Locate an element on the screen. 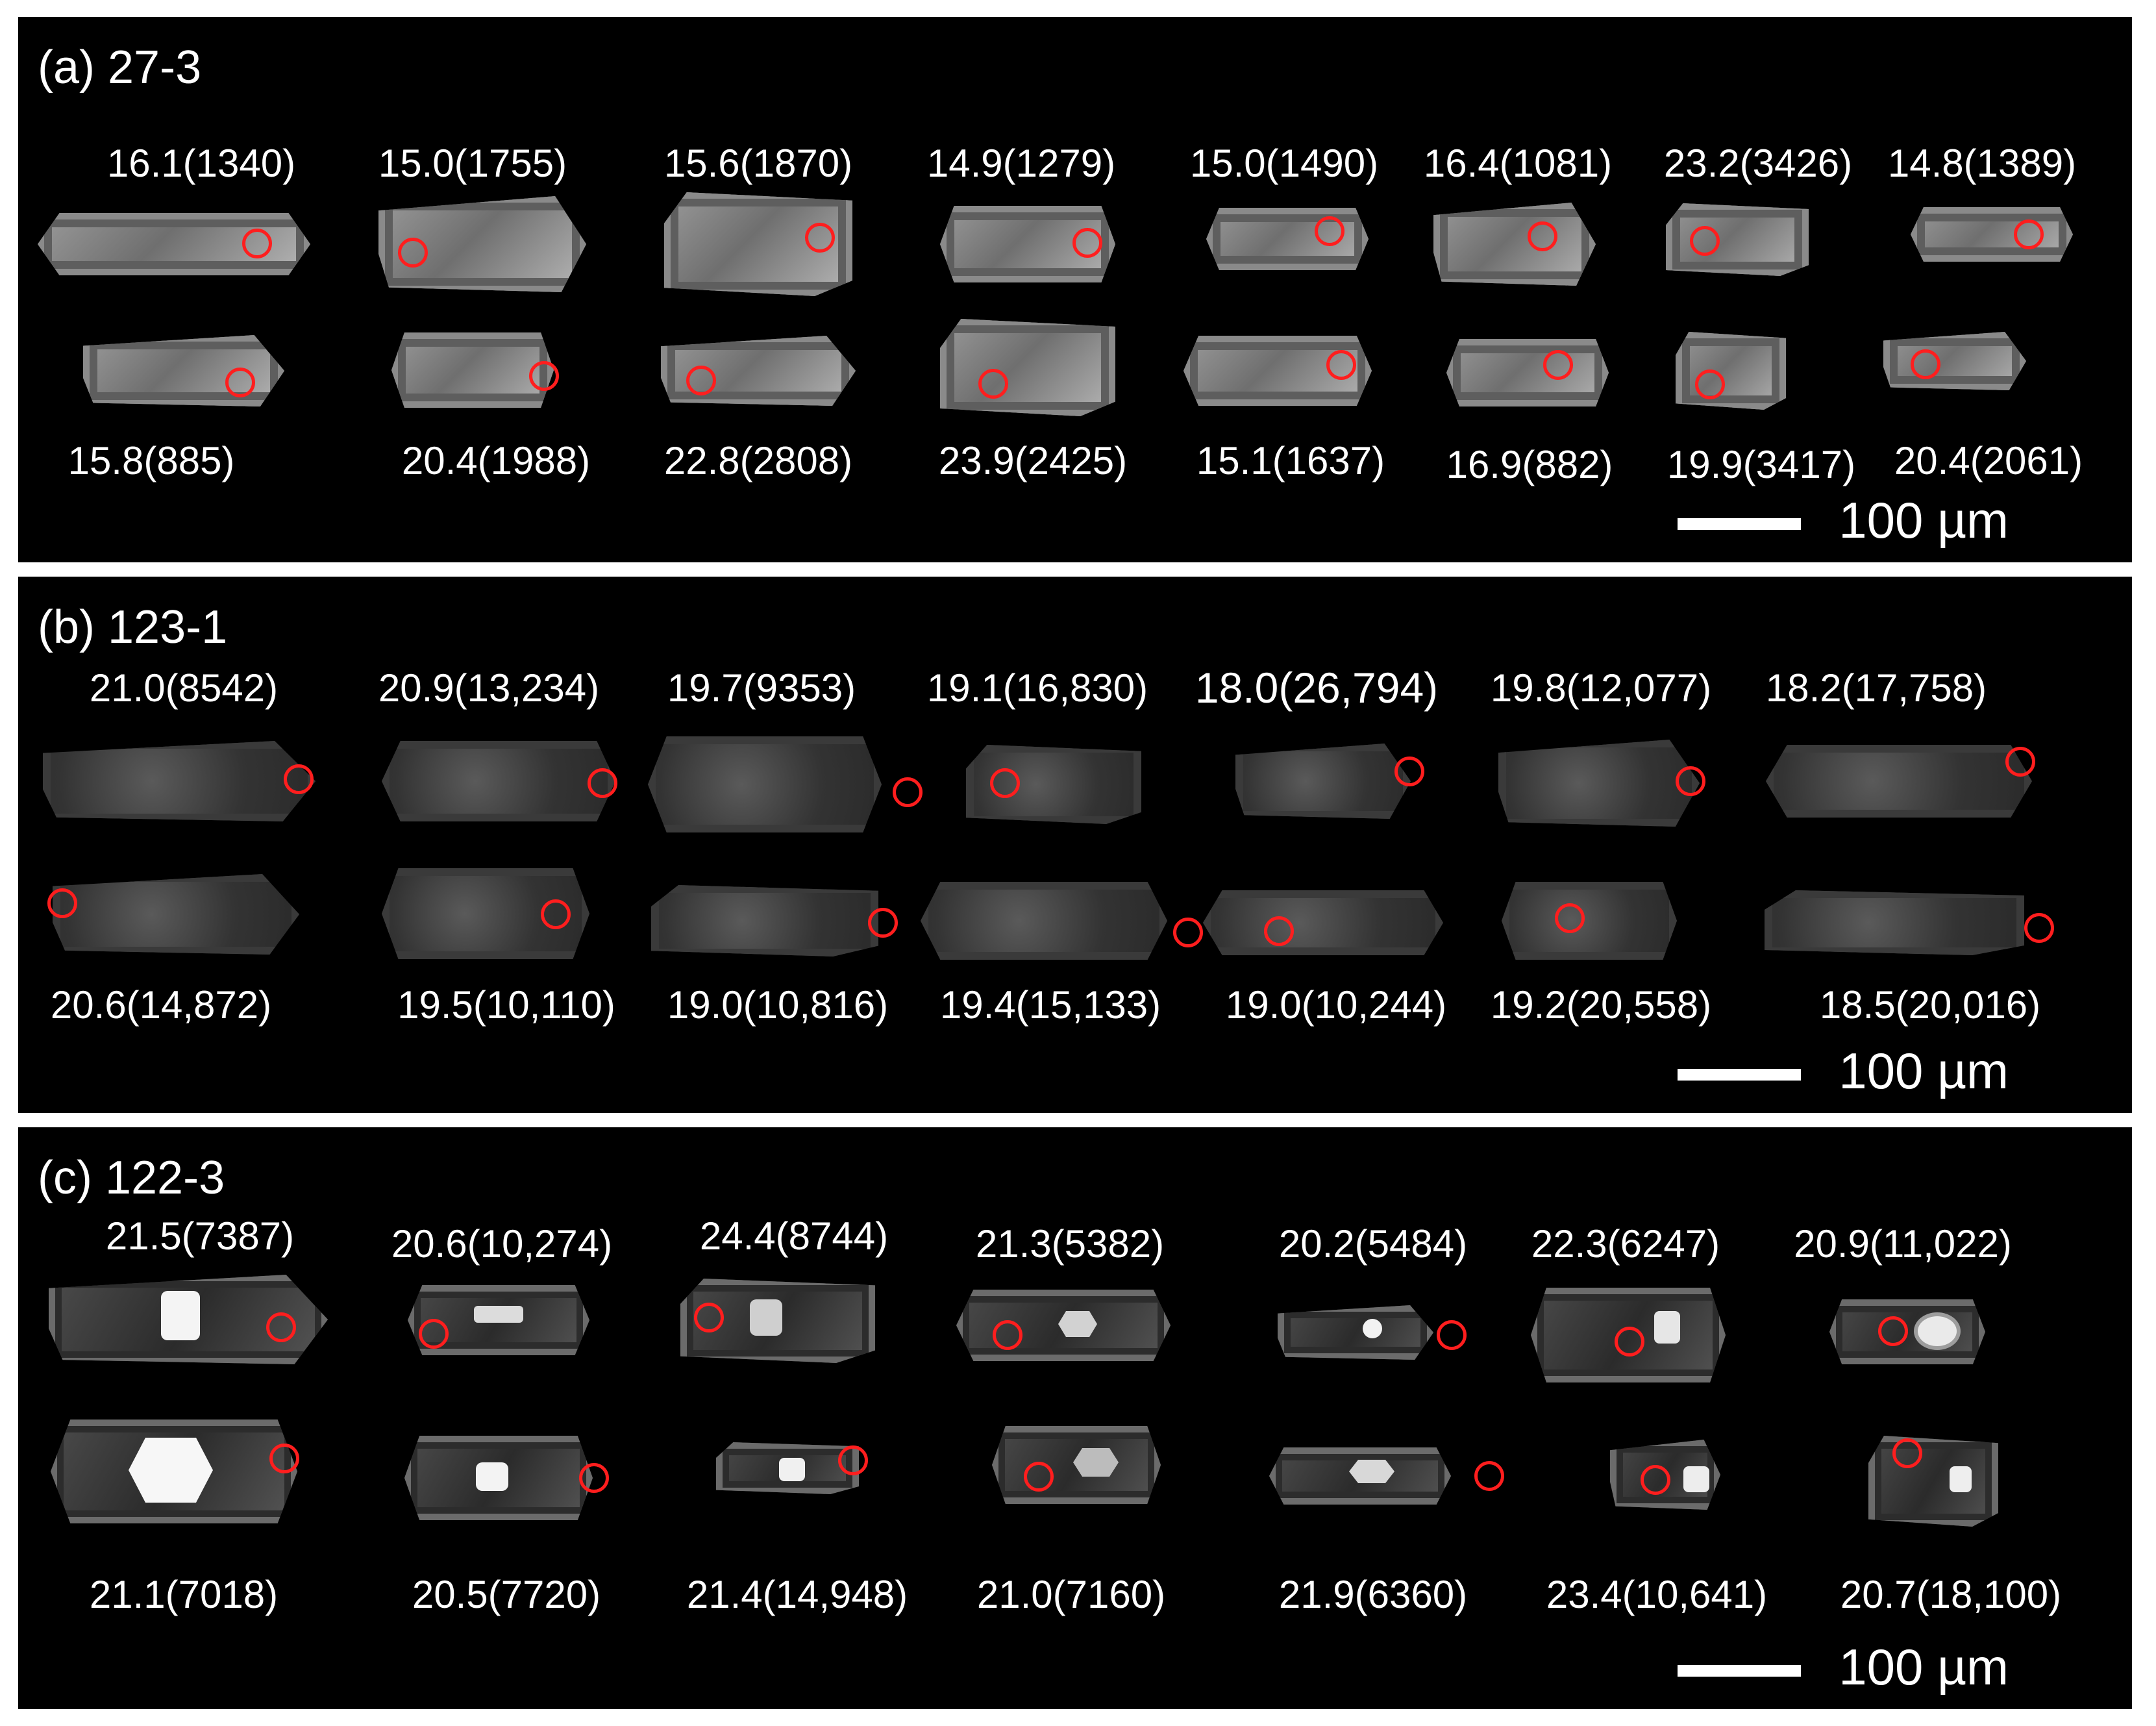 This screenshot has height=1726, width=2156. grain-label: 14.8(1389) is located at coordinates (1982, 163).